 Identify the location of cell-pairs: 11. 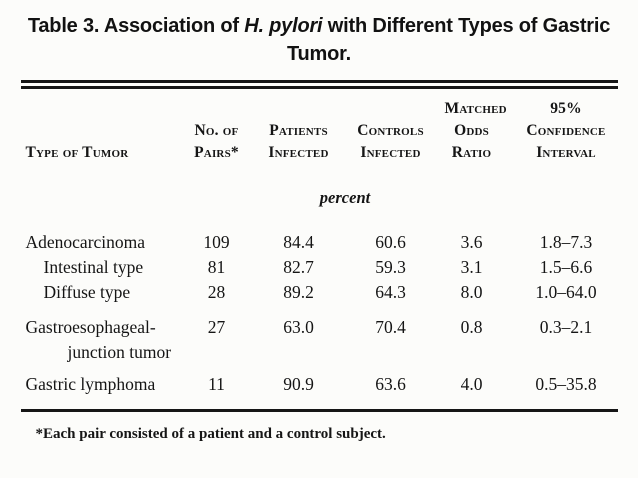
(216, 384).